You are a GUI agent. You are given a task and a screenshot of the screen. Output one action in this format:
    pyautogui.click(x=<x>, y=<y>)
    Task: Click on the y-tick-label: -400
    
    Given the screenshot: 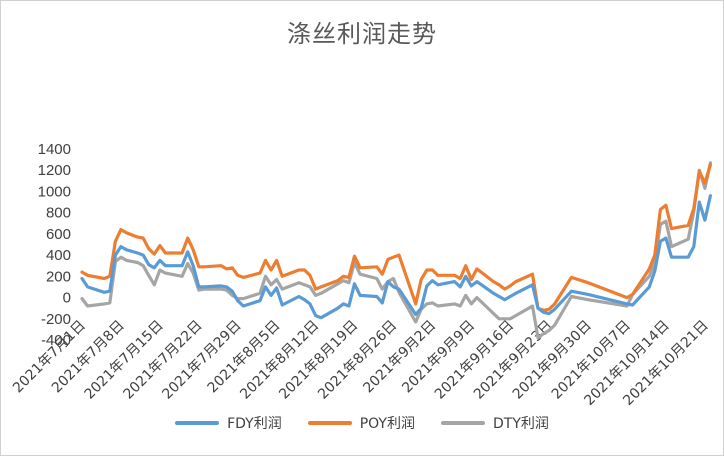 What is the action you would take?
    pyautogui.click(x=56, y=340)
    